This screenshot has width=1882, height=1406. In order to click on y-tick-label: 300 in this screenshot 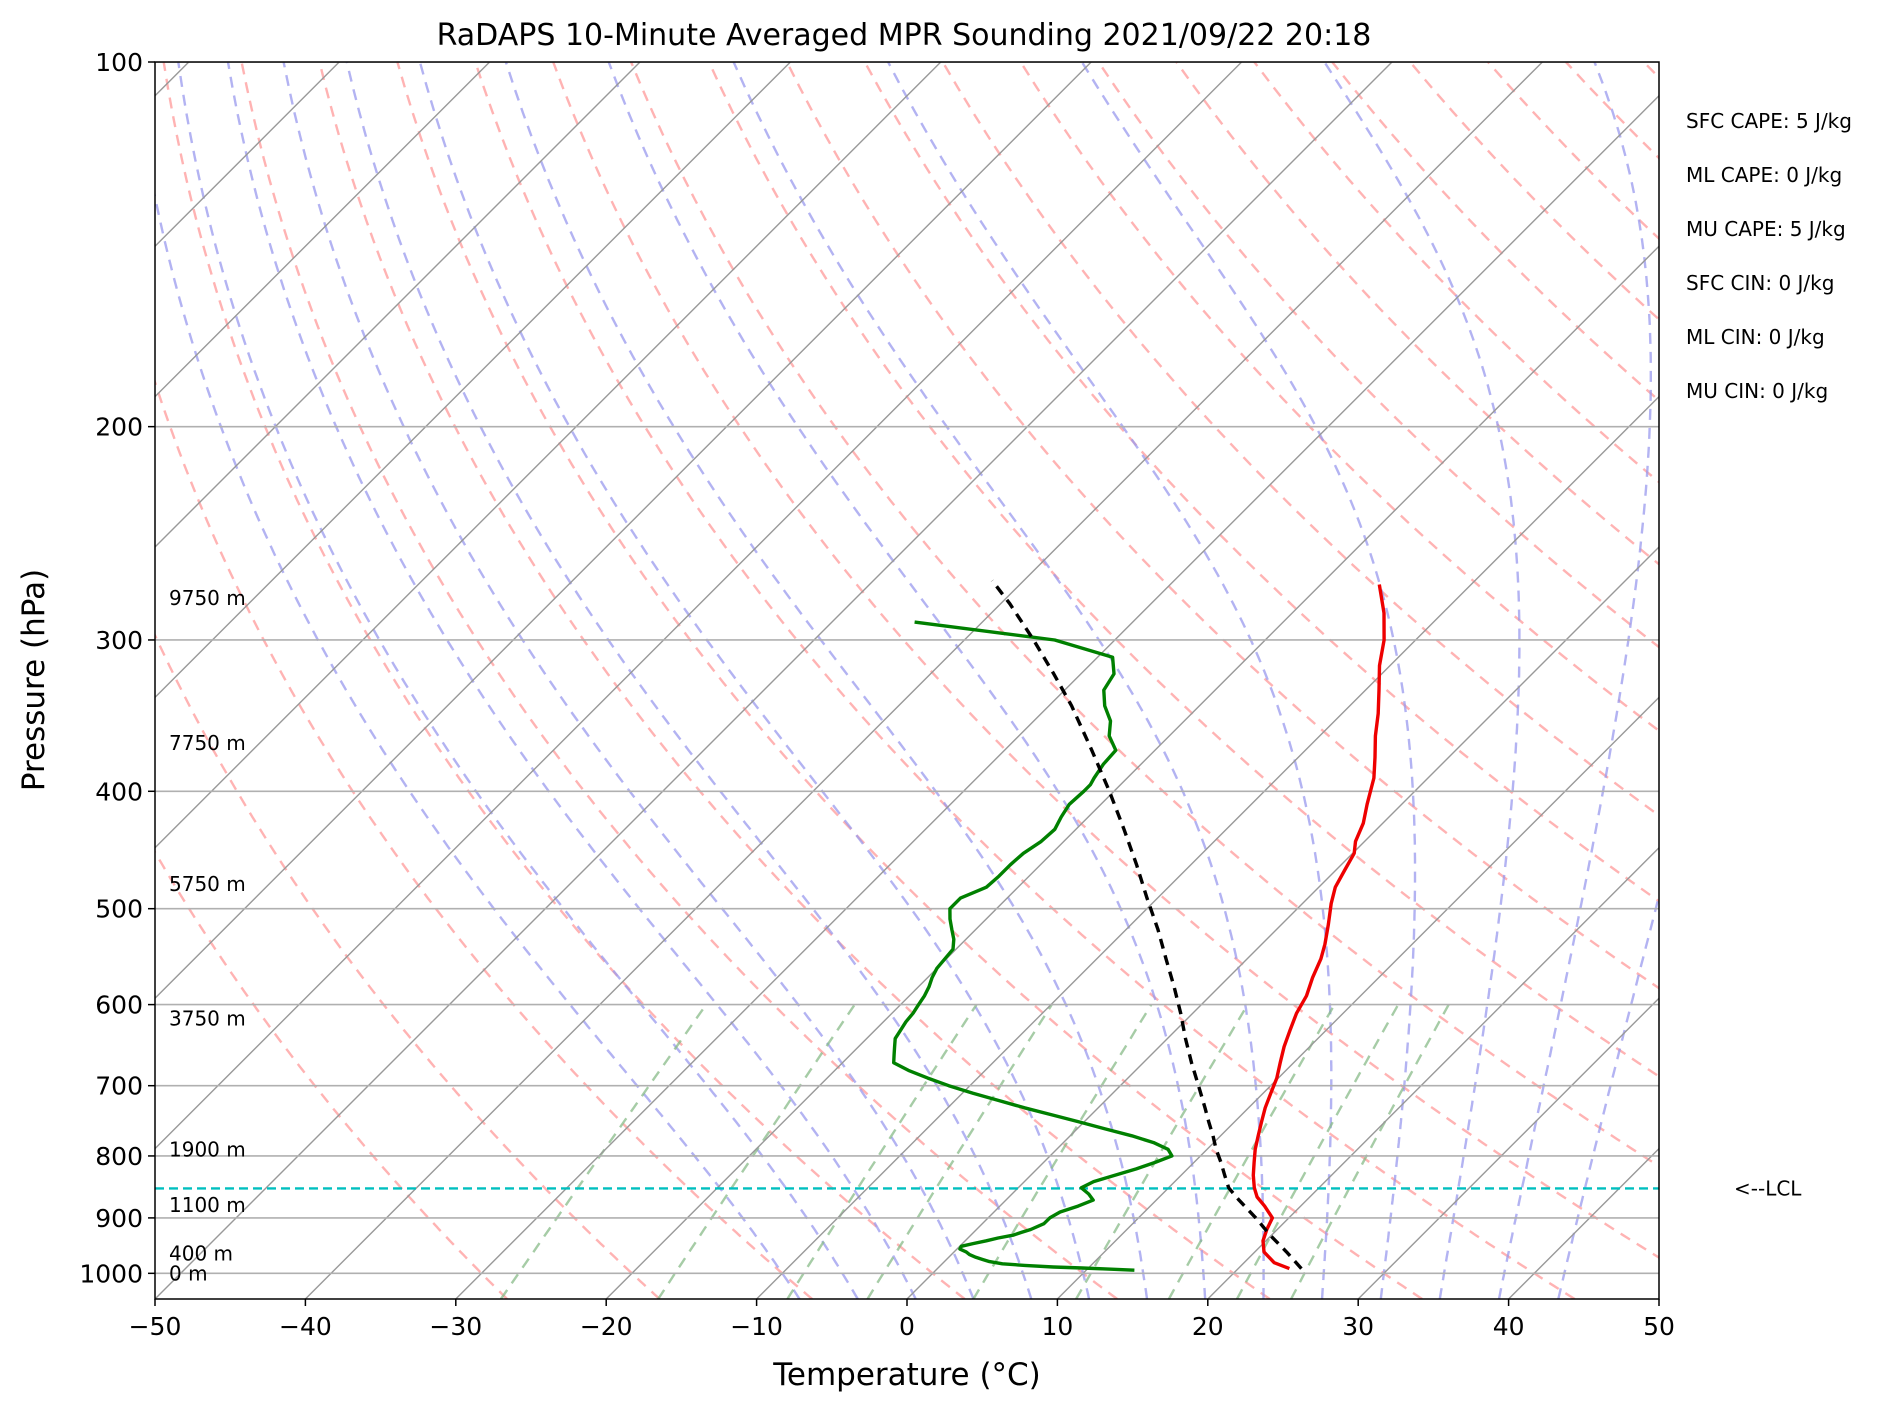, I will do `click(119, 640)`.